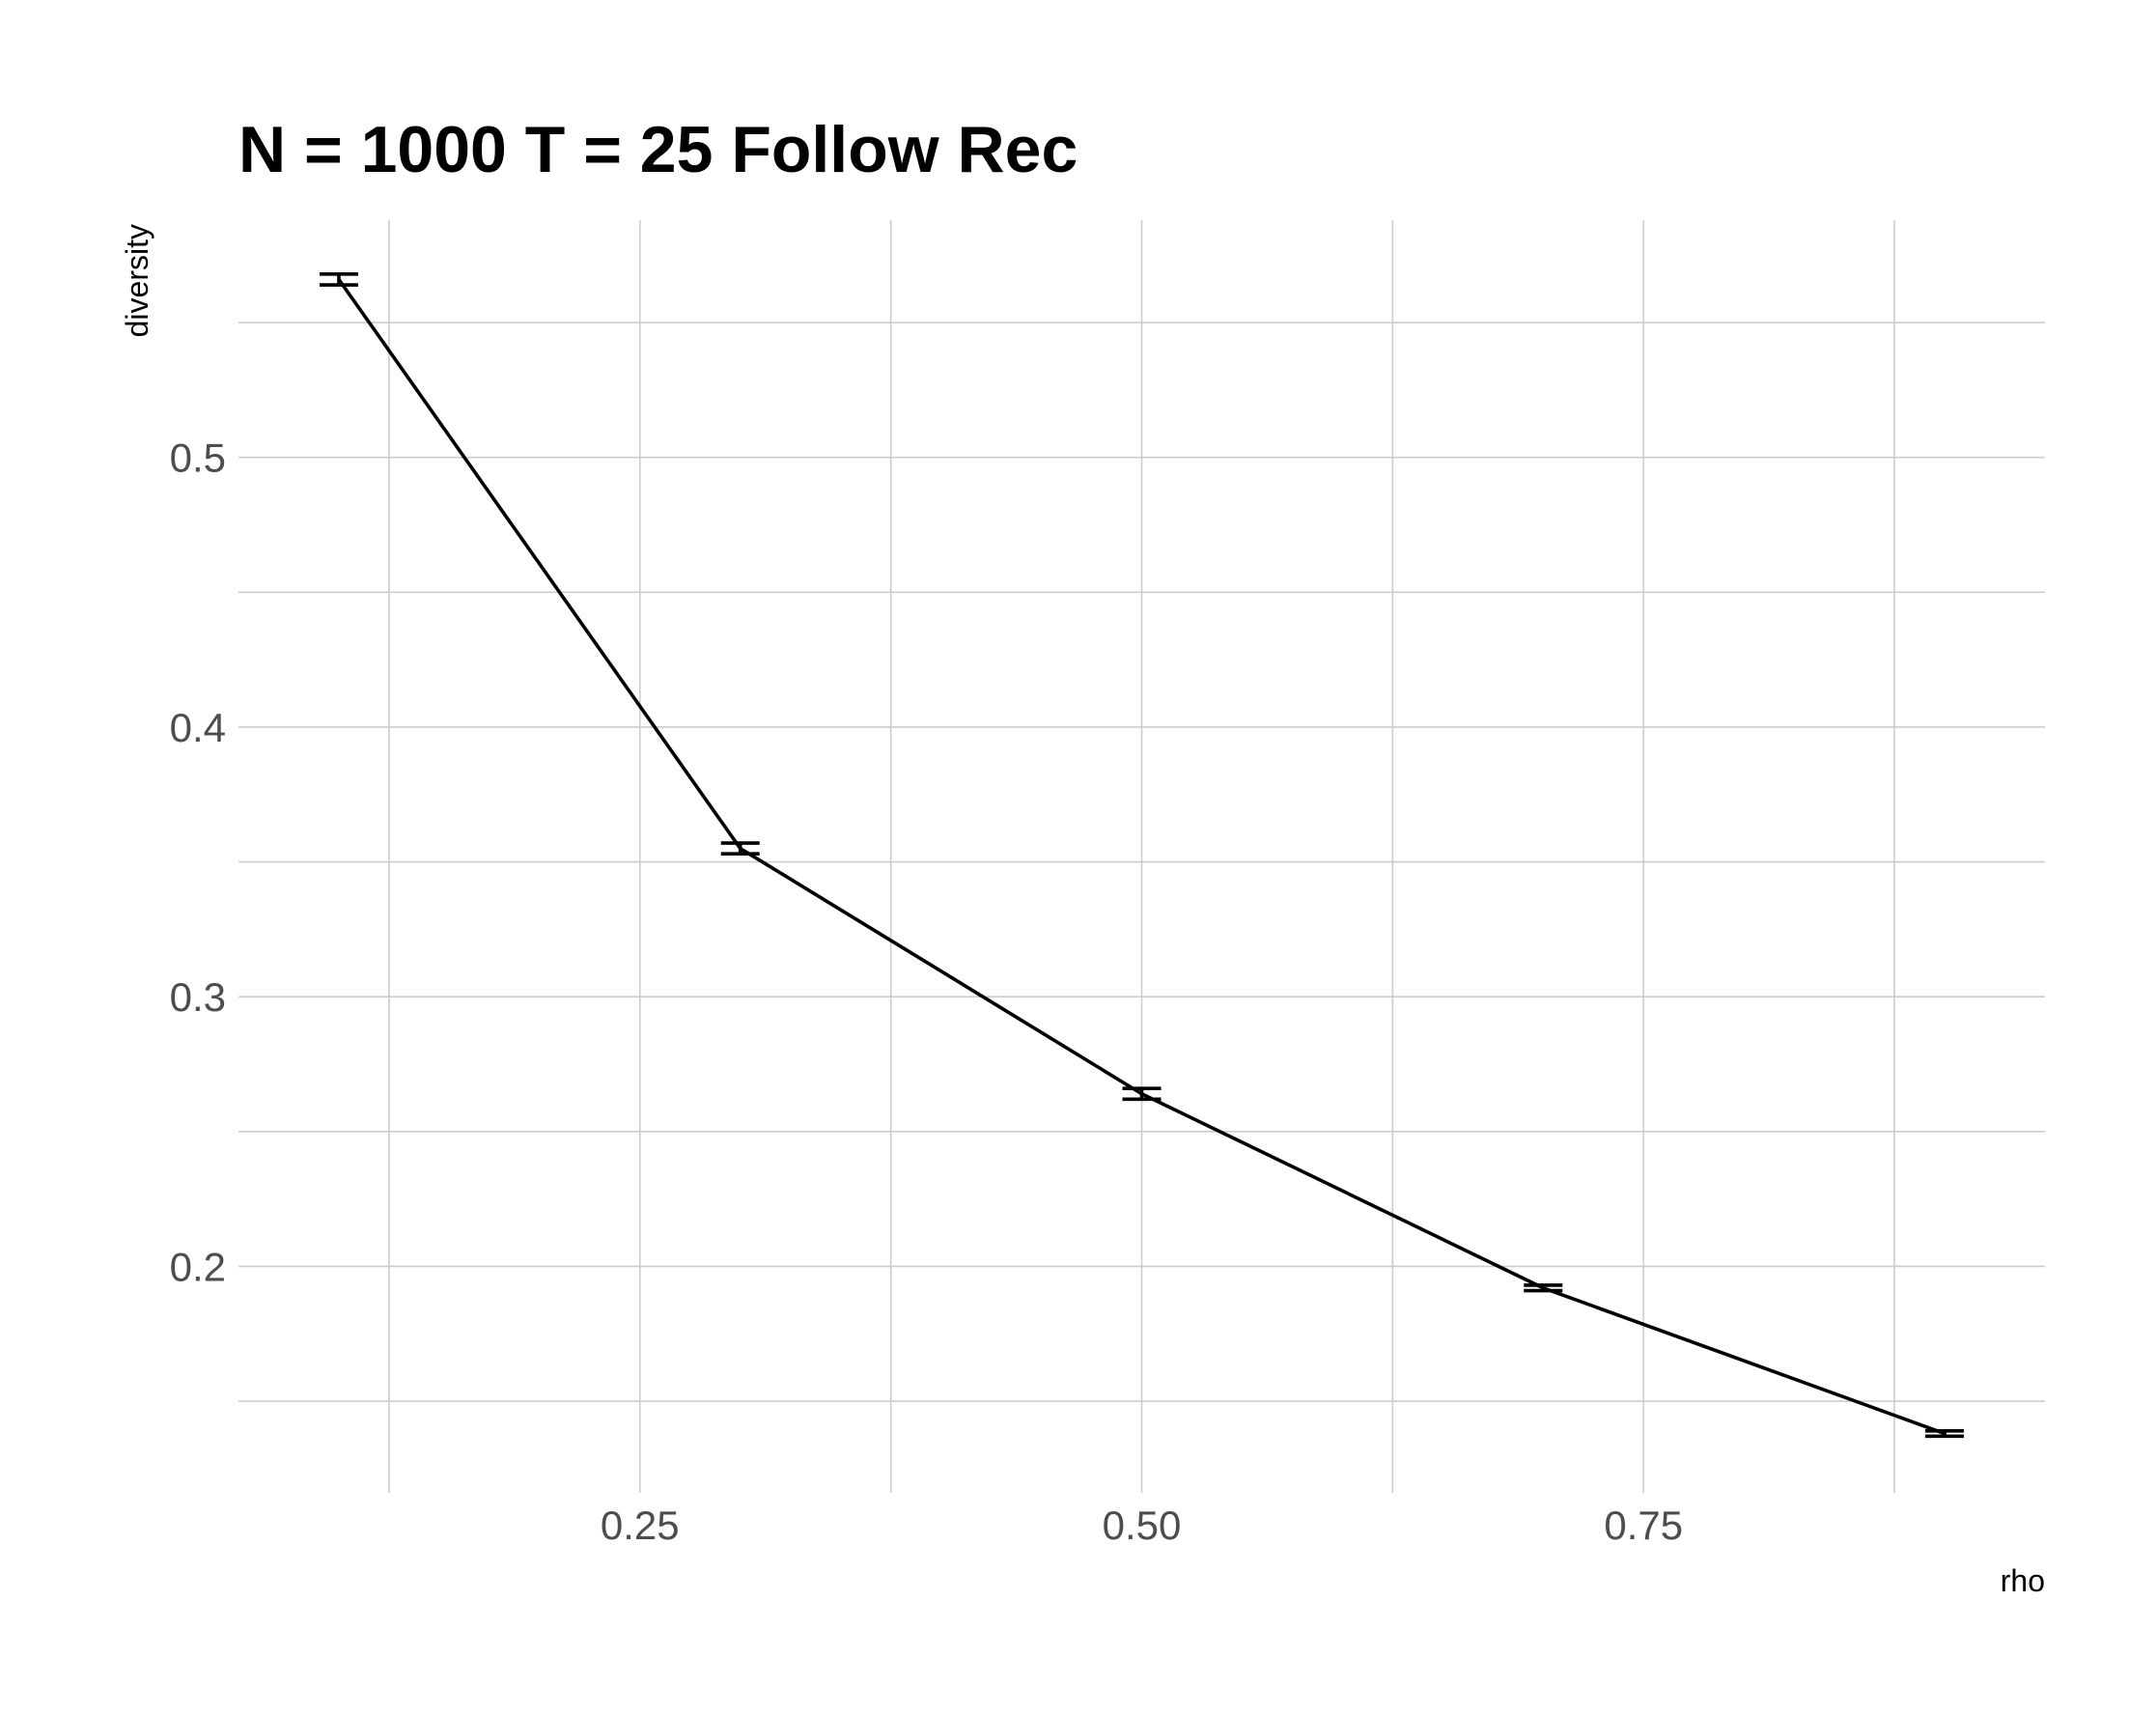  What do you see at coordinates (658, 149) in the screenshot?
I see `chart-title: N = 1000 T = 25 Follow Rec` at bounding box center [658, 149].